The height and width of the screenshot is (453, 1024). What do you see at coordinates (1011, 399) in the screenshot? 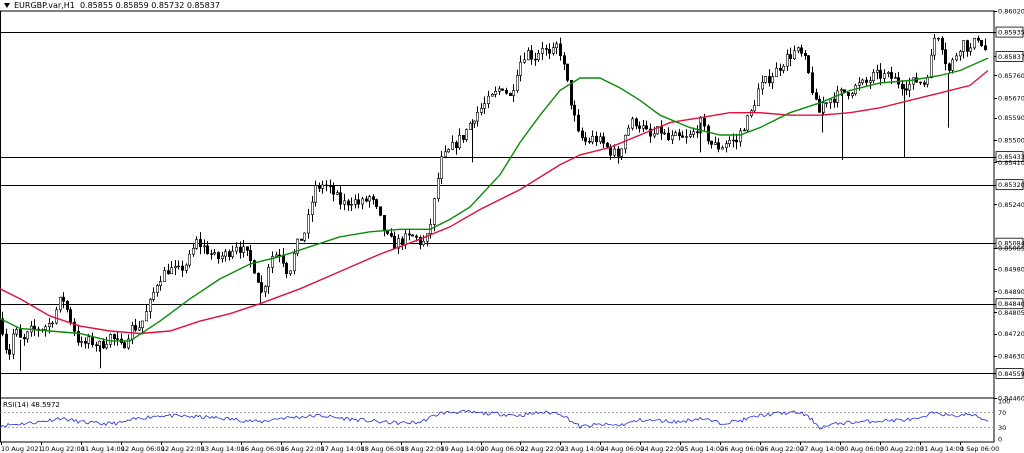
I see `y-tick-label: 0.84460` at bounding box center [1011, 399].